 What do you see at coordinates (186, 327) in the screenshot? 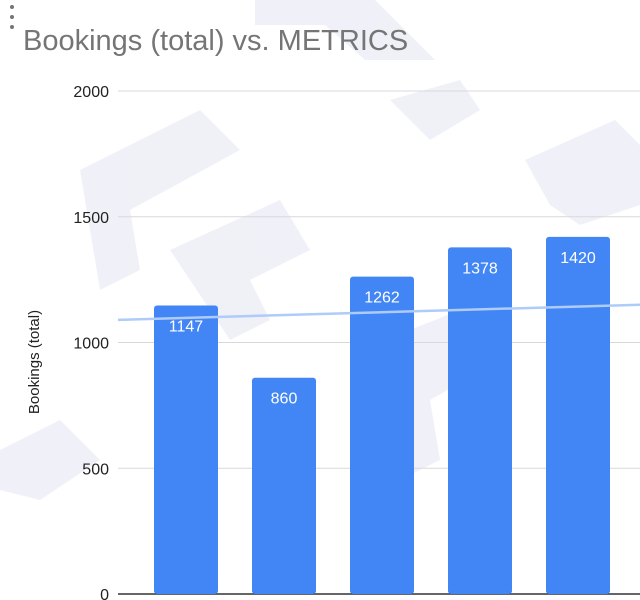
I see `bar-data-label: 1147` at bounding box center [186, 327].